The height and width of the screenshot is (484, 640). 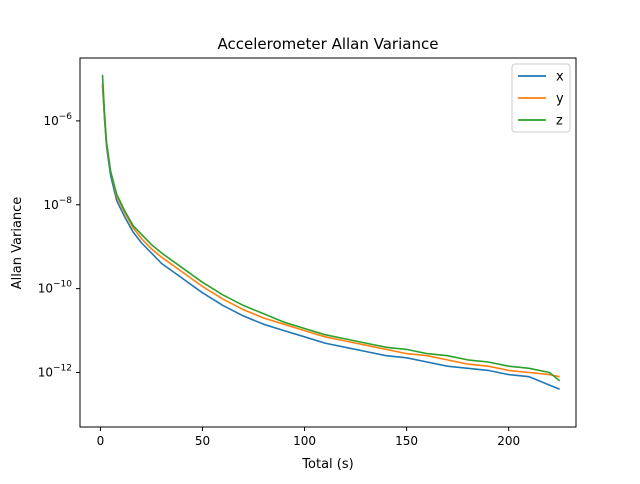 I want to click on y-tick-label: 10⁻¹², so click(x=55, y=371).